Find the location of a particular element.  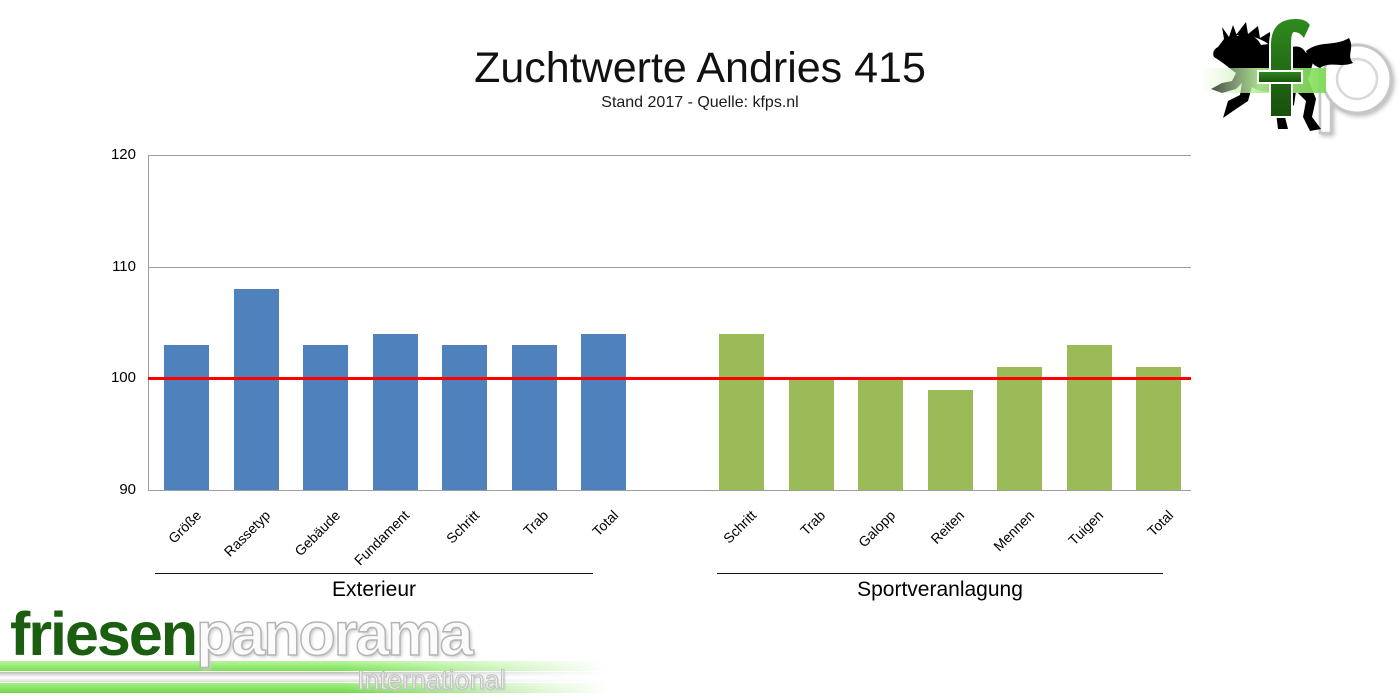

group-label-exterieur: Exterieur is located at coordinates (374, 589).